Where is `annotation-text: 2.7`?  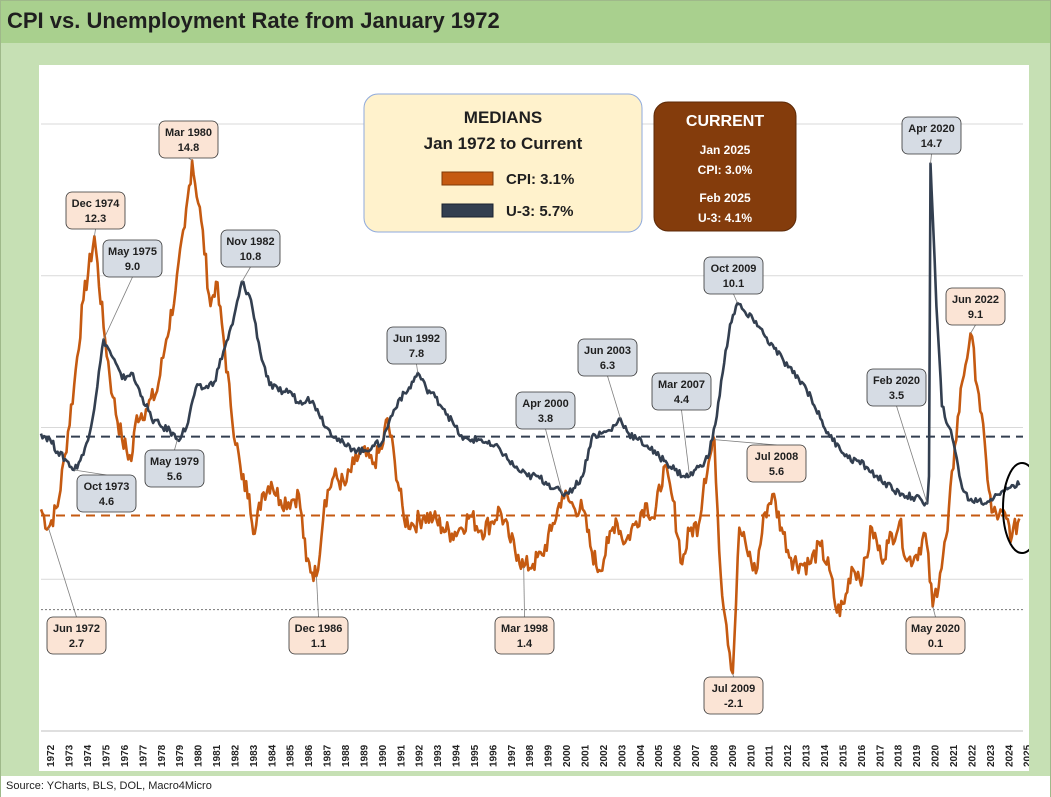
annotation-text: 2.7 is located at coordinates (76, 644).